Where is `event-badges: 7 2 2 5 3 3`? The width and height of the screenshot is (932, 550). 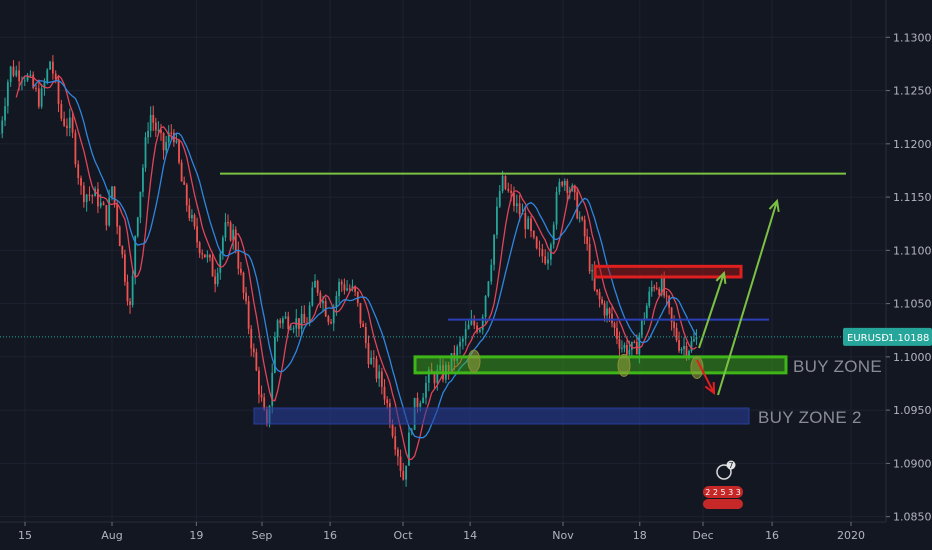 event-badges: 7 2 2 5 3 3 is located at coordinates (723, 485).